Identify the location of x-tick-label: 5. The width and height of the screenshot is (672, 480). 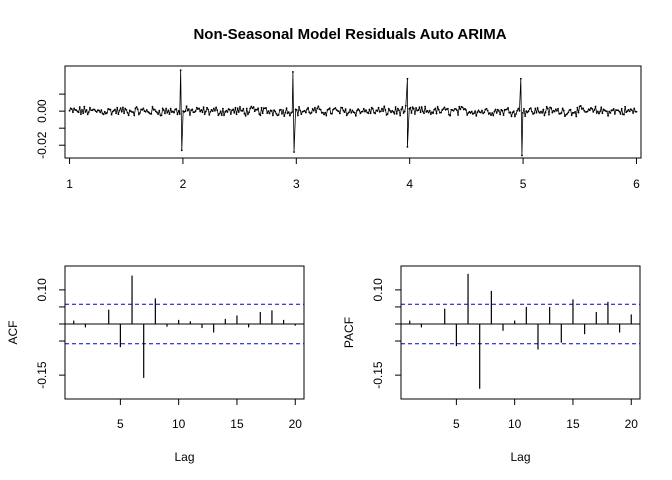
(120, 424).